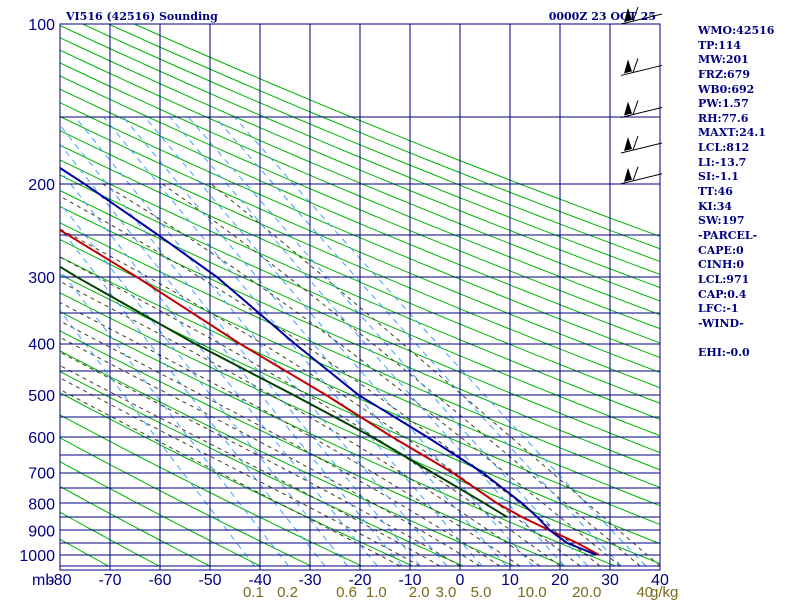 This screenshot has height=600, width=800. What do you see at coordinates (359, 580) in the screenshot?
I see `temperature-tick-label: -20` at bounding box center [359, 580].